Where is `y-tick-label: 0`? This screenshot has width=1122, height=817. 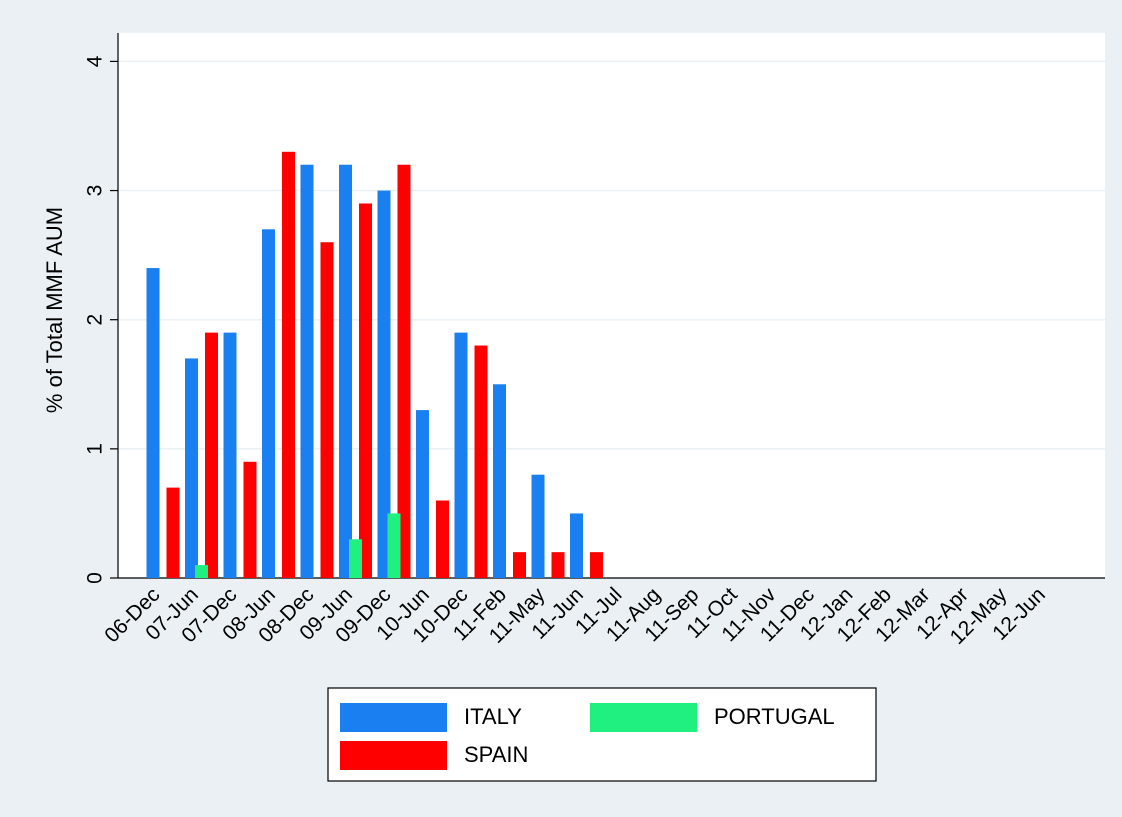
y-tick-label: 0 is located at coordinates (95, 578).